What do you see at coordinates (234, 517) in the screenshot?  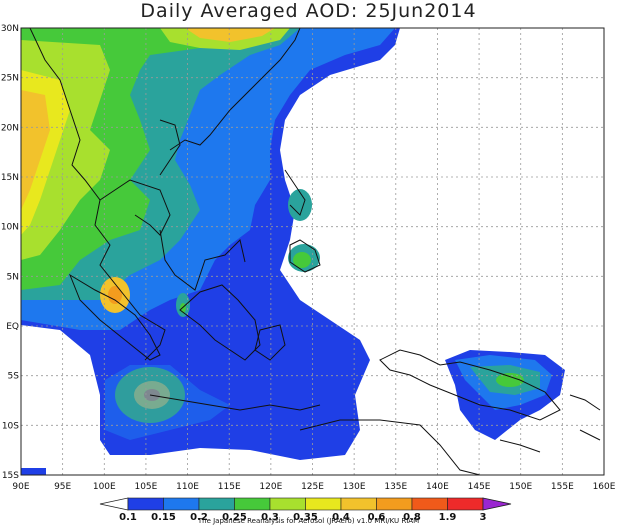 I see `colorbar-tick-label: 0.25` at bounding box center [234, 517].